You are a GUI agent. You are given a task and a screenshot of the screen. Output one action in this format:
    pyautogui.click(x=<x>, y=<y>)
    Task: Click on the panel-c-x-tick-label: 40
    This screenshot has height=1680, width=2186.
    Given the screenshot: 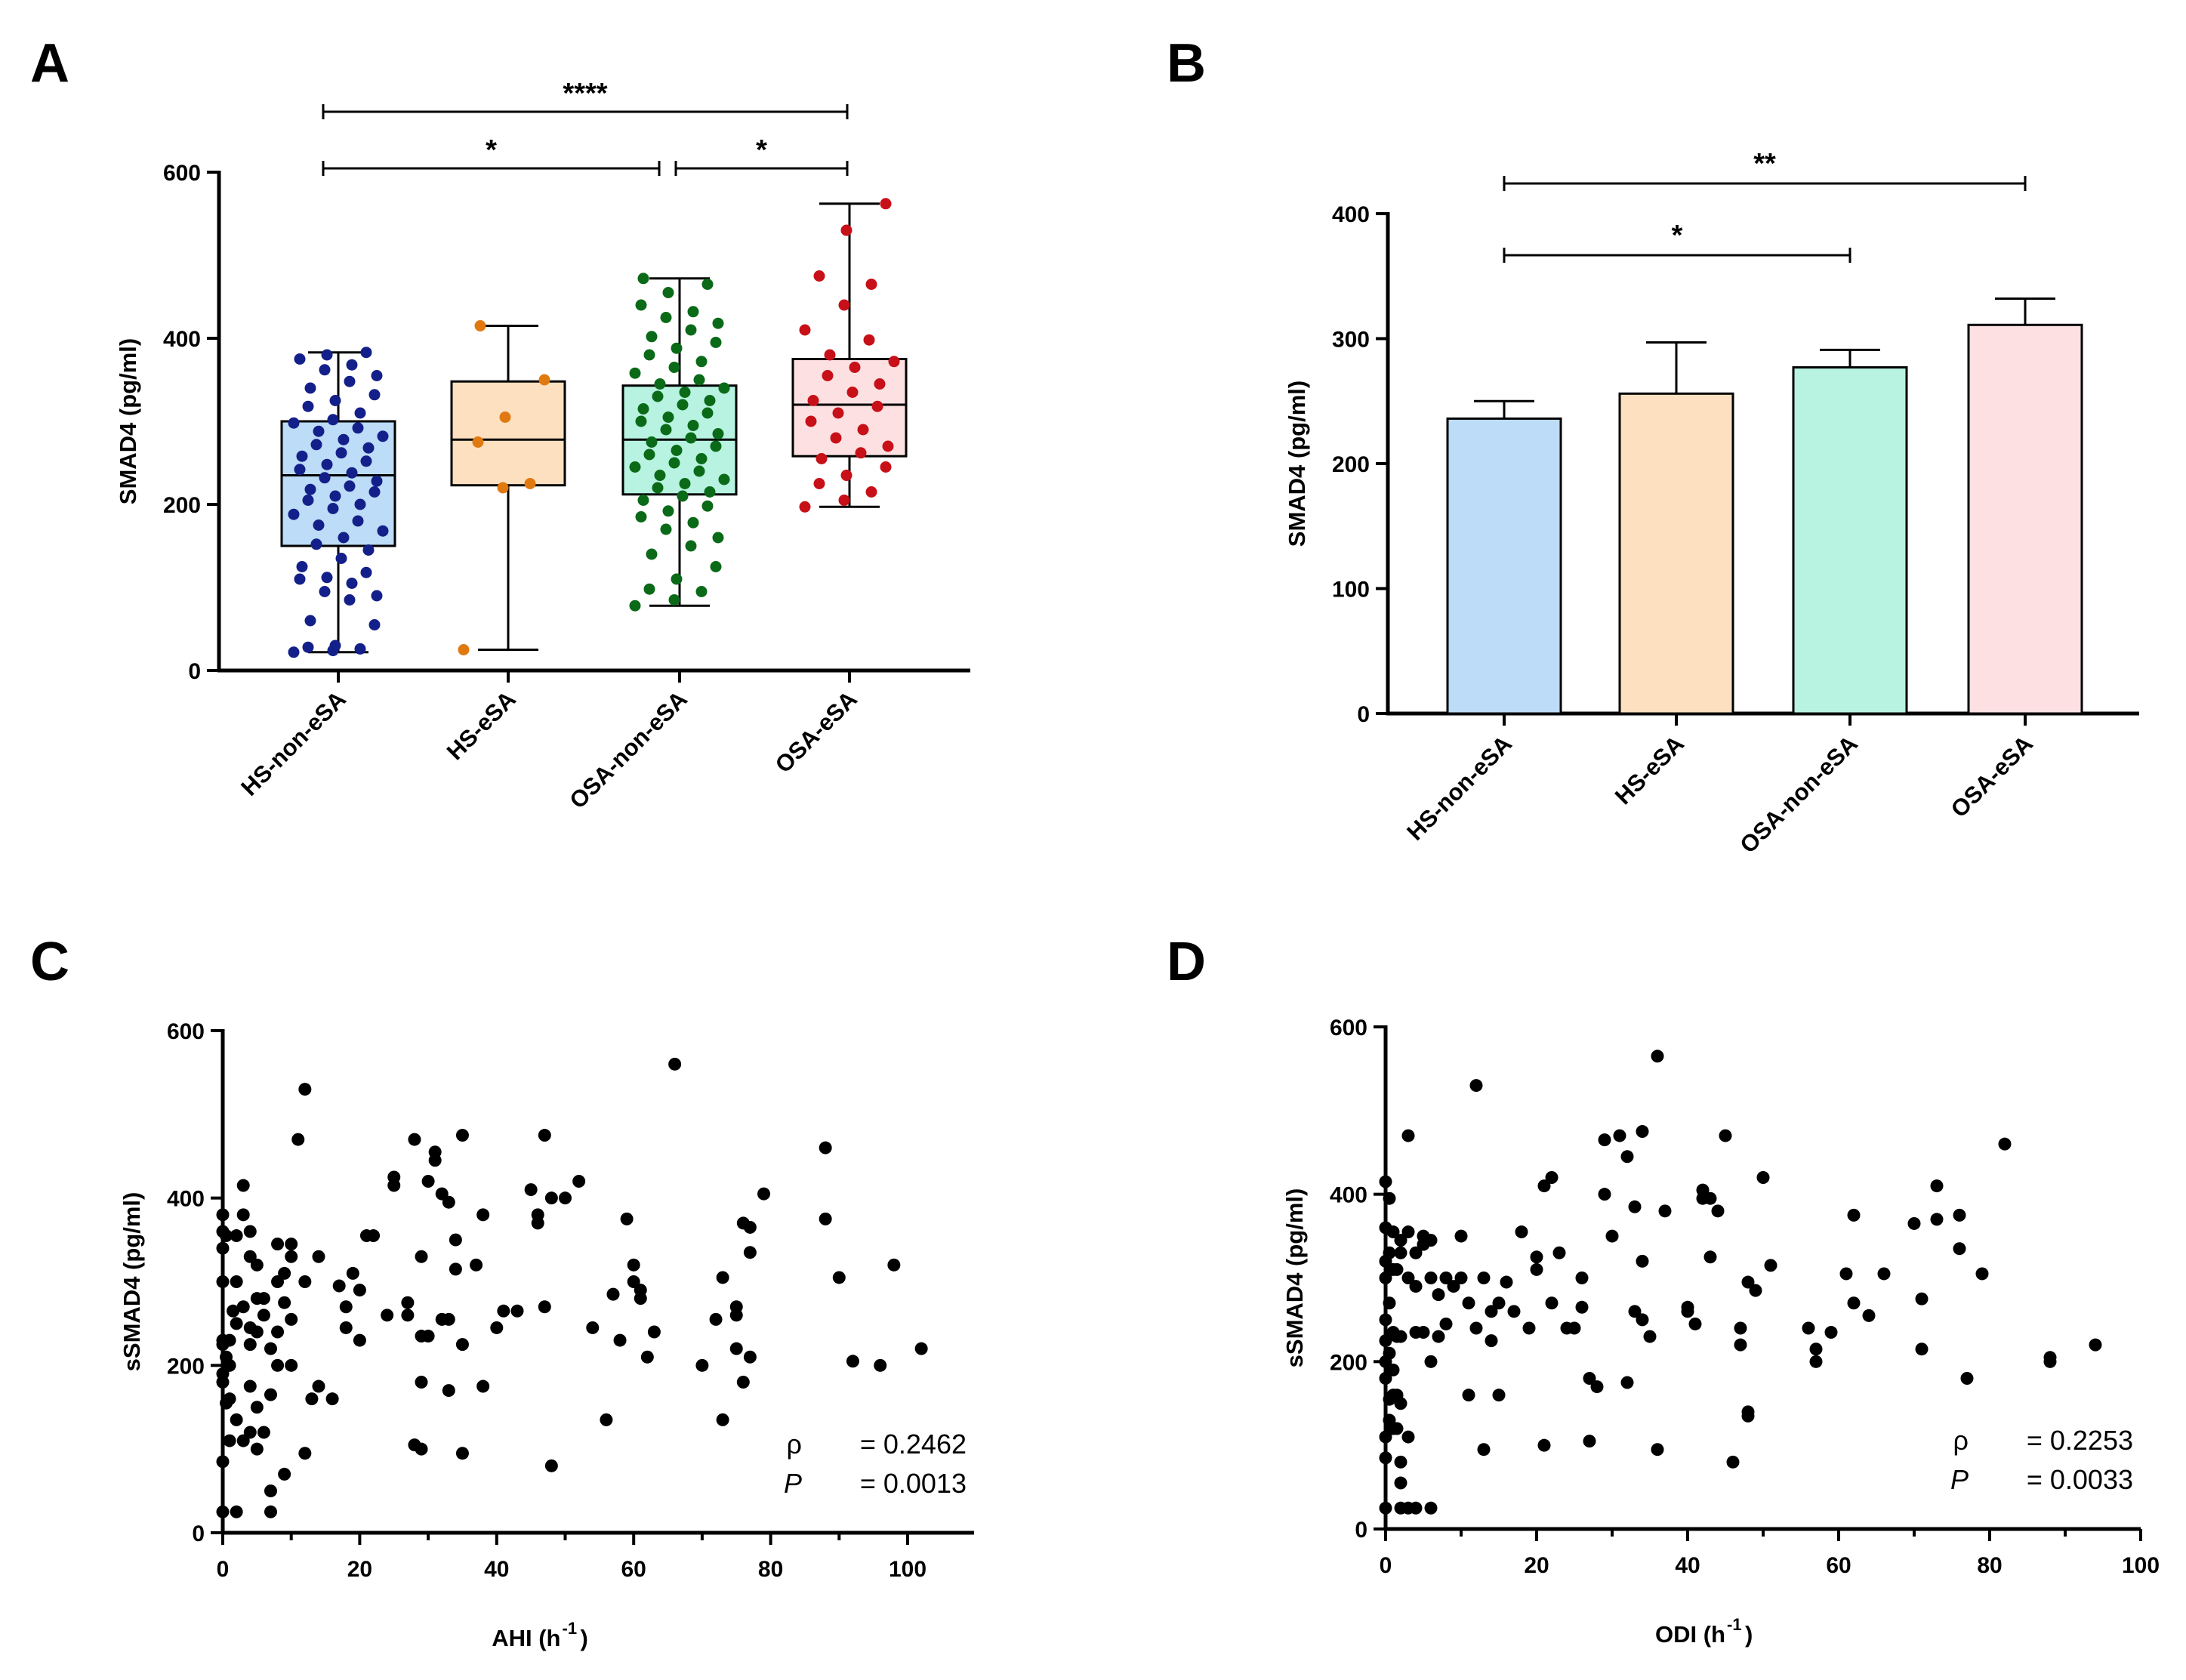 What is the action you would take?
    pyautogui.click(x=496, y=1570)
    